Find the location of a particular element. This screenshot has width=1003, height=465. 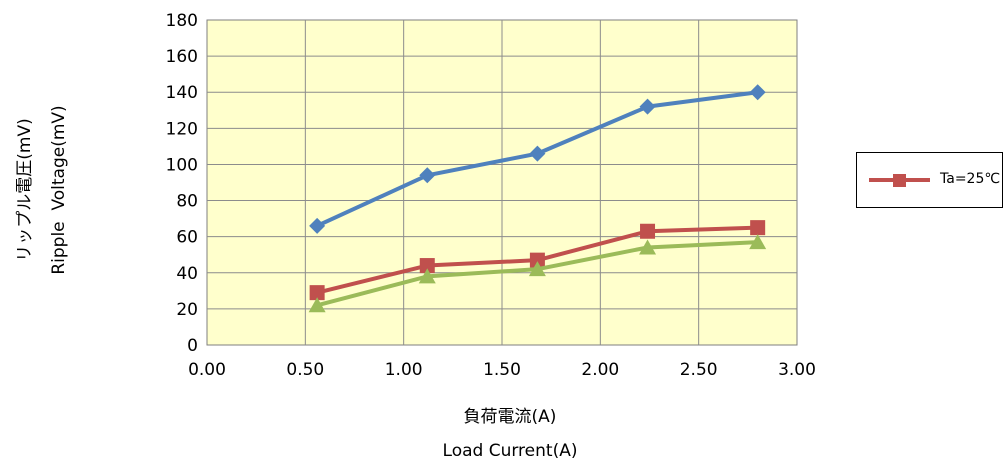

y-tick-label: 40 is located at coordinates (187, 274).